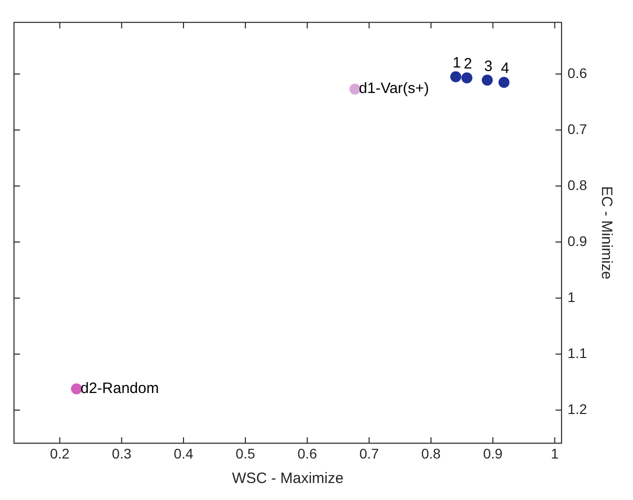 This screenshot has width=633, height=500. What do you see at coordinates (394, 89) in the screenshot?
I see `annotation: d1-Var(s+)` at bounding box center [394, 89].